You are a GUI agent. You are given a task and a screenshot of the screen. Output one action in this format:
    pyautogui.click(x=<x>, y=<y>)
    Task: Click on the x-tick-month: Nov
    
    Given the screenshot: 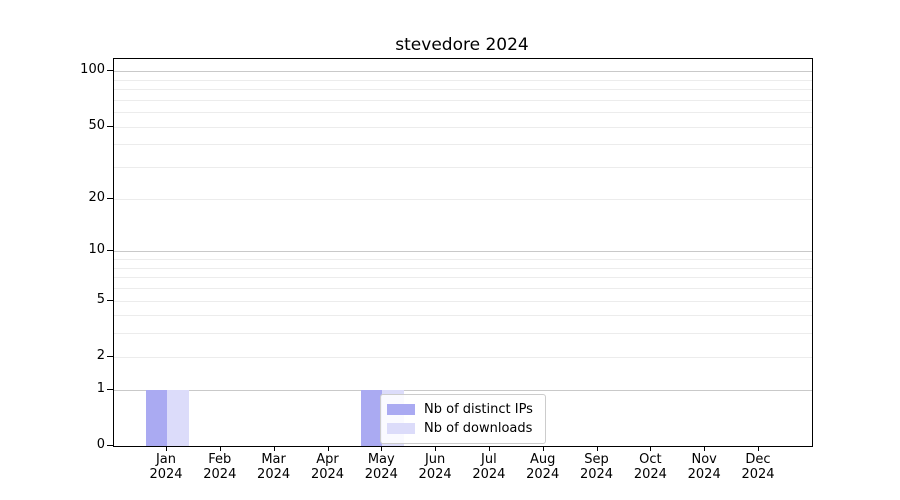 What is the action you would take?
    pyautogui.click(x=704, y=459)
    